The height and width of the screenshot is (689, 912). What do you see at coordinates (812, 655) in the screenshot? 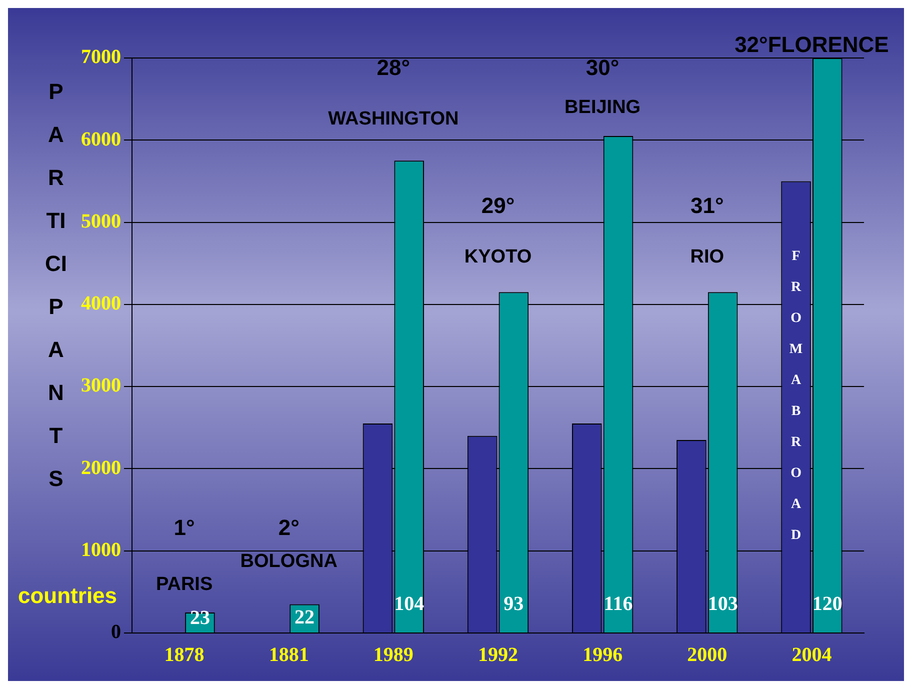
I see `x-tick-label: 2004` at bounding box center [812, 655].